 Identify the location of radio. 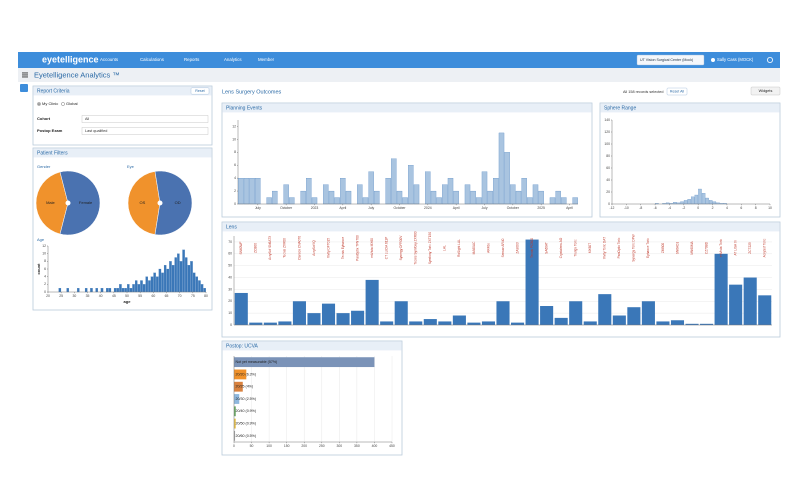
(63, 104).